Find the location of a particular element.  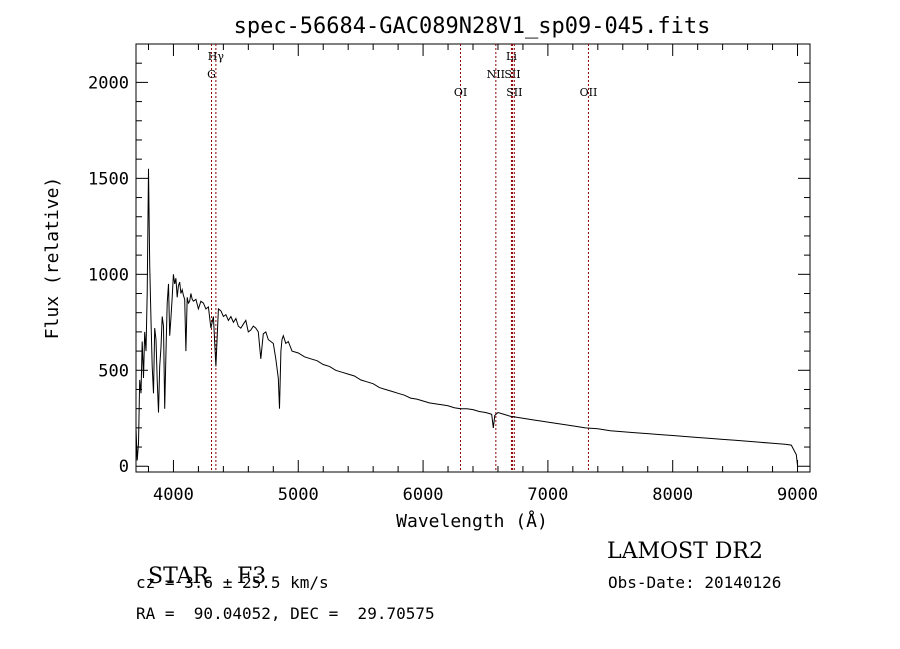

spectral-line-label: Li is located at coordinates (511, 56).